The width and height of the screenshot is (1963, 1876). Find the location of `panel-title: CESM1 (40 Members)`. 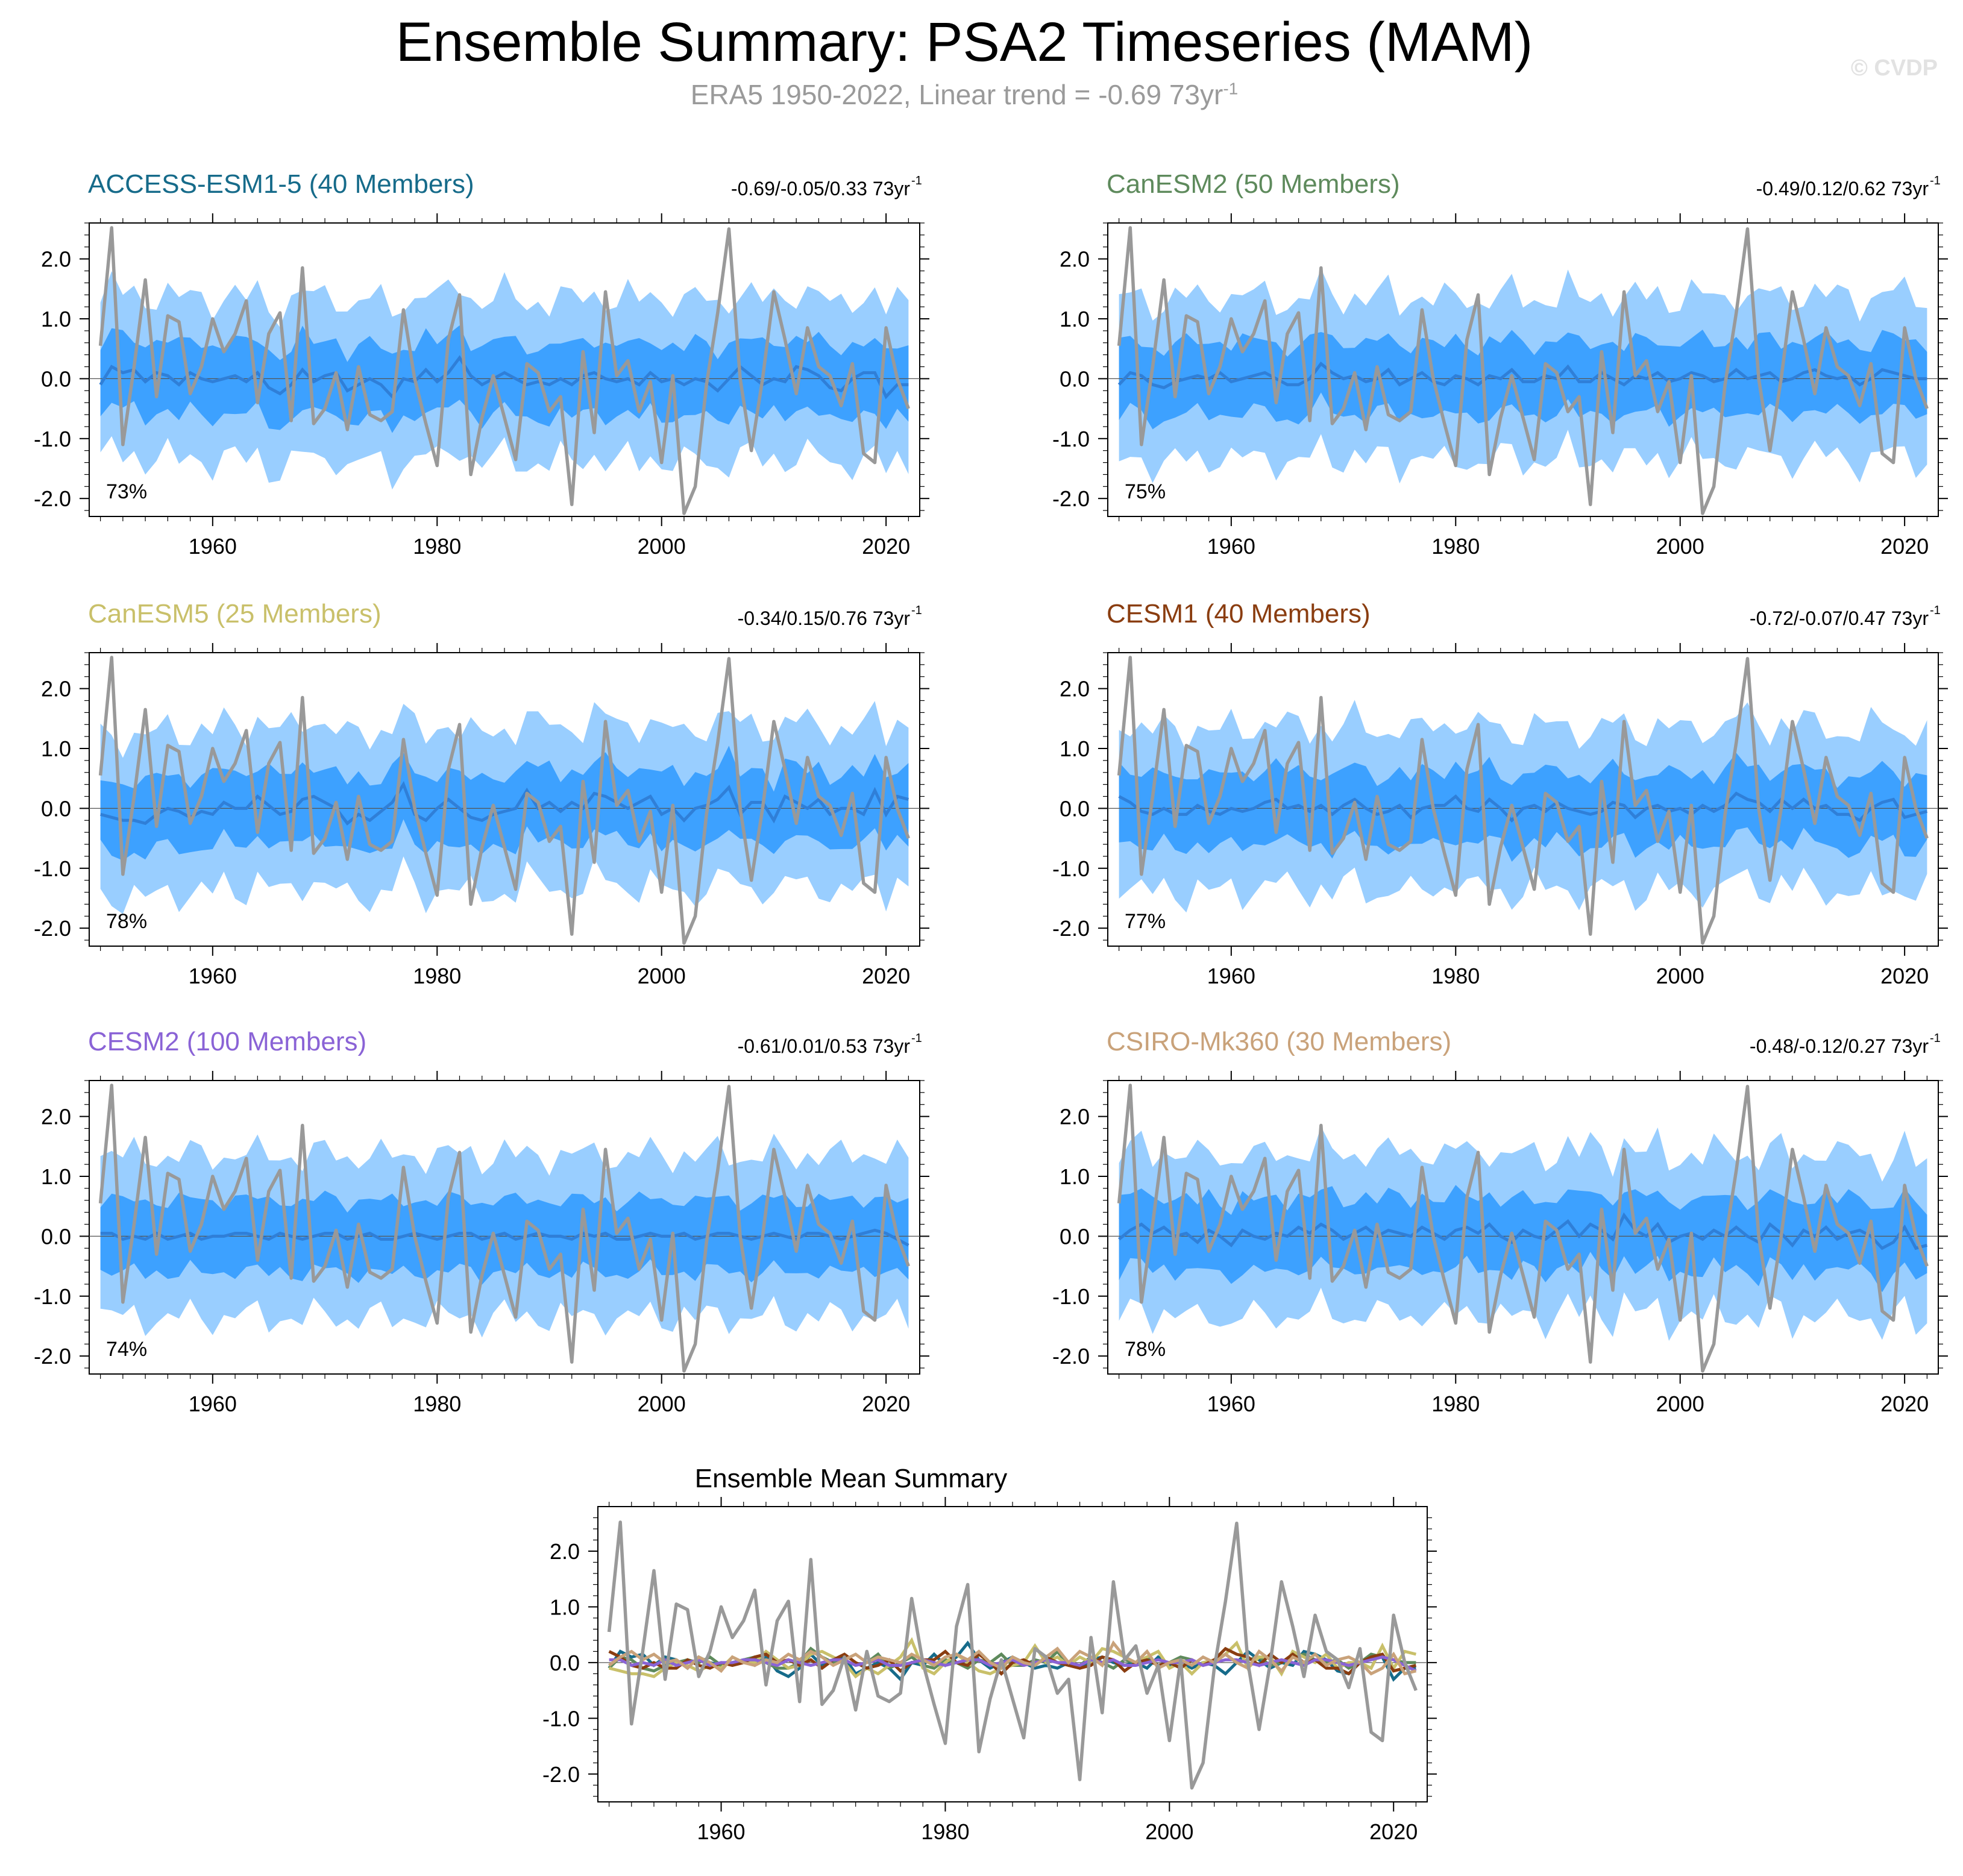

panel-title: CESM1 (40 Members) is located at coordinates (1239, 614).